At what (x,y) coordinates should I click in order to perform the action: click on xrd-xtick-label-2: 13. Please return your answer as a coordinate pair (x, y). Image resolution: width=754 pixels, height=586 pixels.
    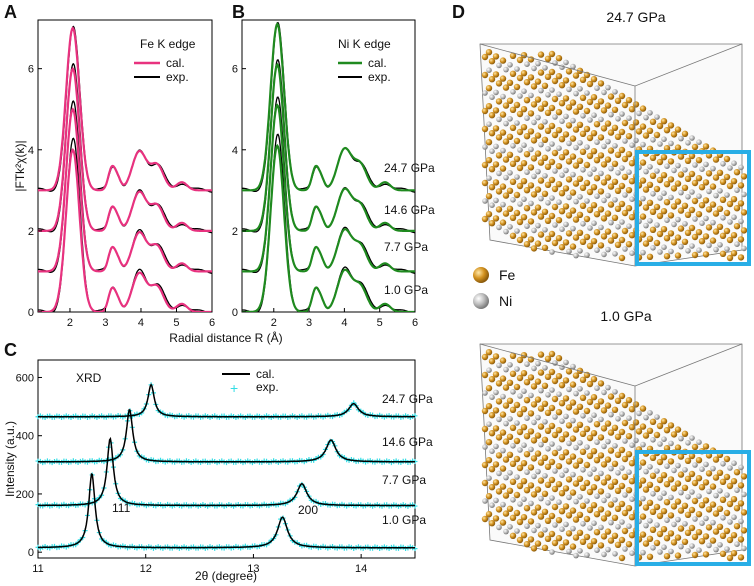
    Looking at the image, I should click on (253, 569).